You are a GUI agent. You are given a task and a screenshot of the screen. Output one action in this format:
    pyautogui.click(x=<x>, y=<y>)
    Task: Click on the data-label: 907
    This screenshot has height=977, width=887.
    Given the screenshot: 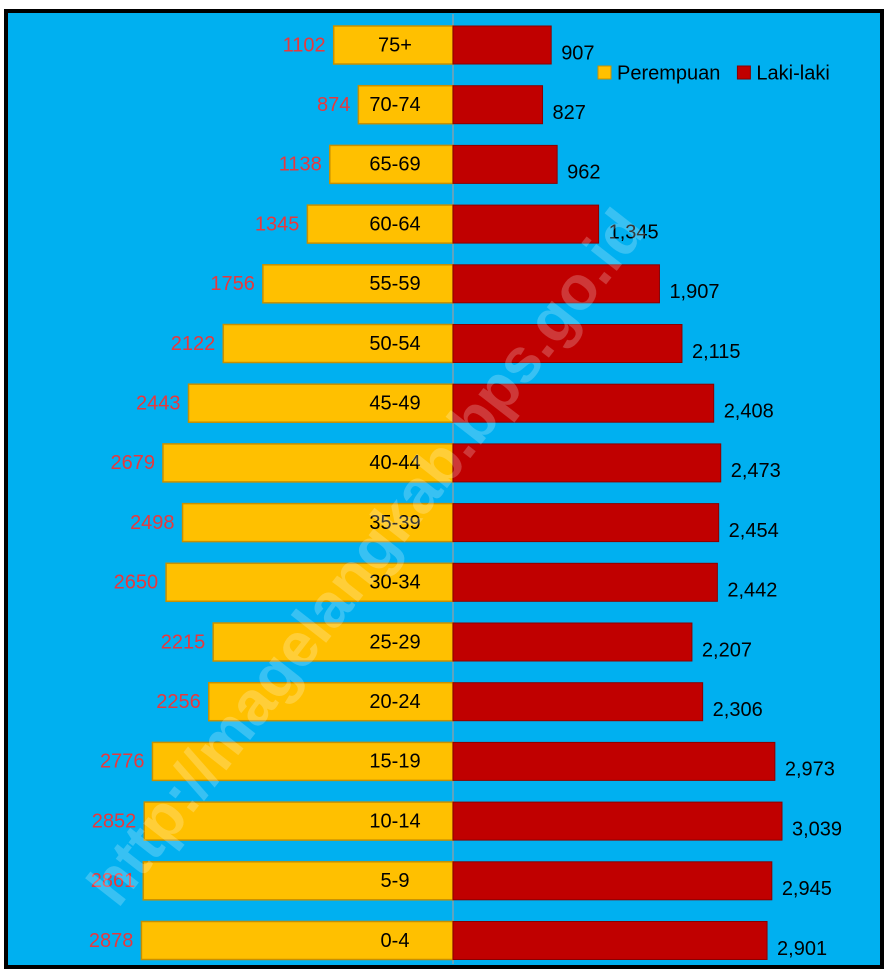 What is the action you would take?
    pyautogui.click(x=577, y=53)
    